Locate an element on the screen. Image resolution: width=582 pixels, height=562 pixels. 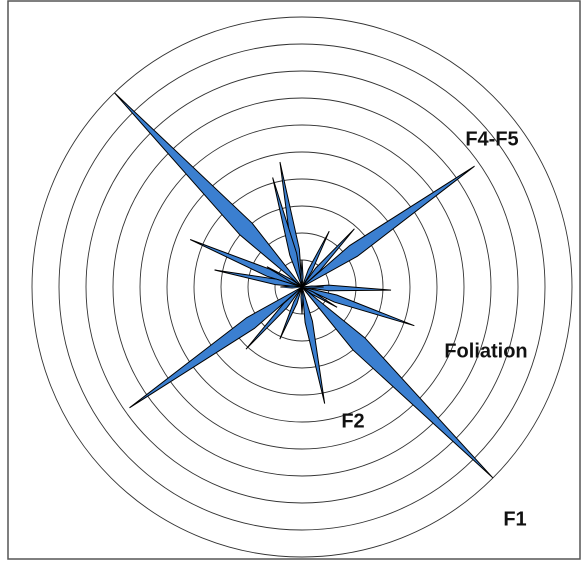
annotation: F2 is located at coordinates (352, 421).